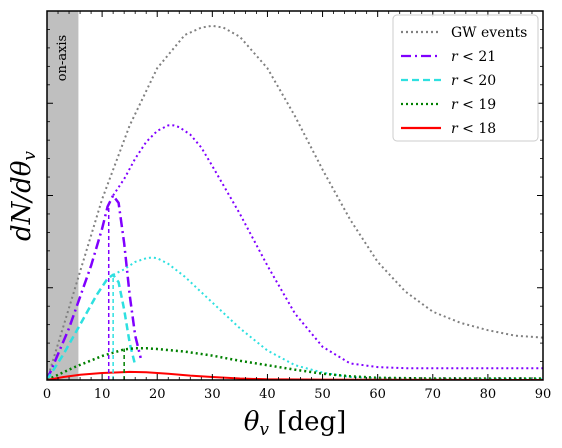 Image resolution: width=562 pixels, height=448 pixels. What do you see at coordinates (473, 105) in the screenshot?
I see `legend-label-r-19: r < 19` at bounding box center [473, 105].